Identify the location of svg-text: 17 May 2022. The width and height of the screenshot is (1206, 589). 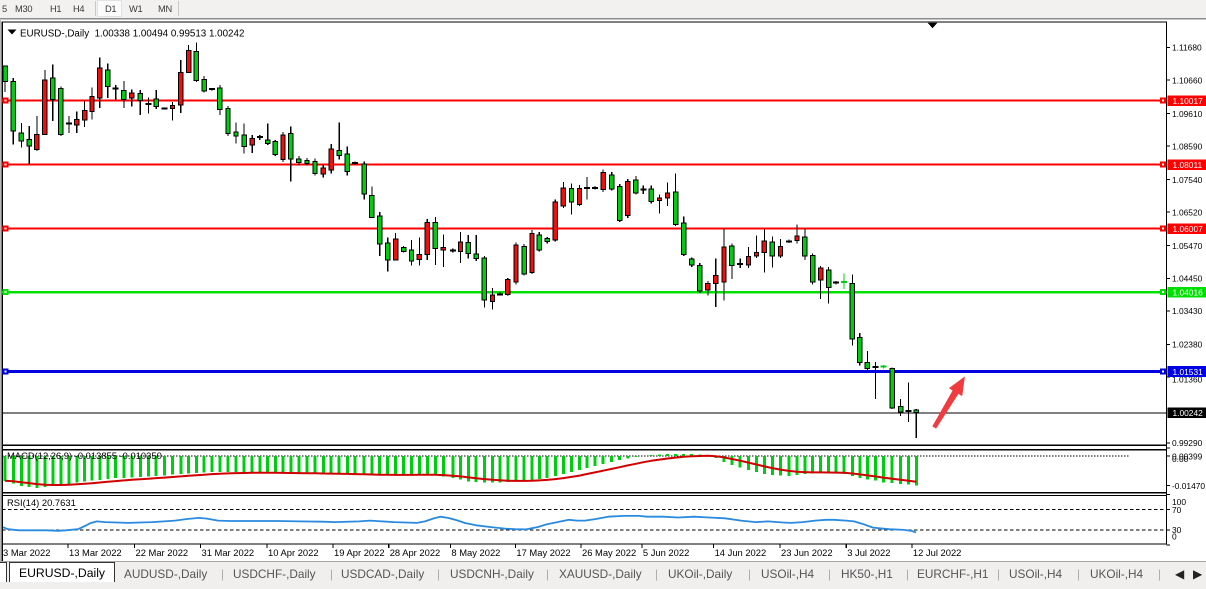
(543, 552).